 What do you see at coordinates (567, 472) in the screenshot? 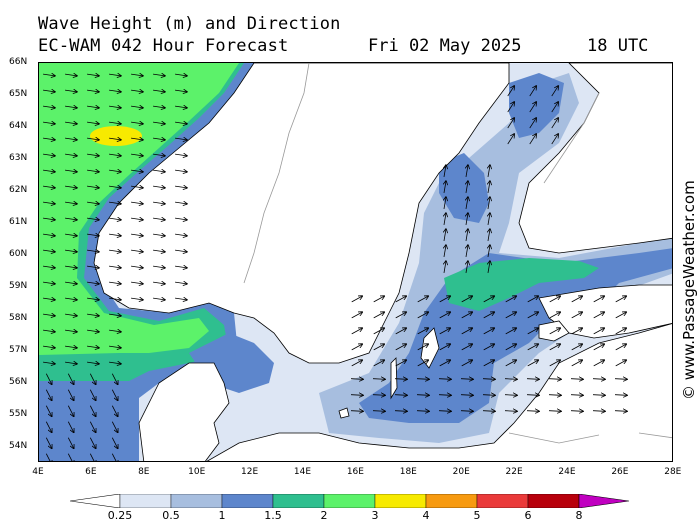
I see `lon-label: 24E` at bounding box center [567, 472].